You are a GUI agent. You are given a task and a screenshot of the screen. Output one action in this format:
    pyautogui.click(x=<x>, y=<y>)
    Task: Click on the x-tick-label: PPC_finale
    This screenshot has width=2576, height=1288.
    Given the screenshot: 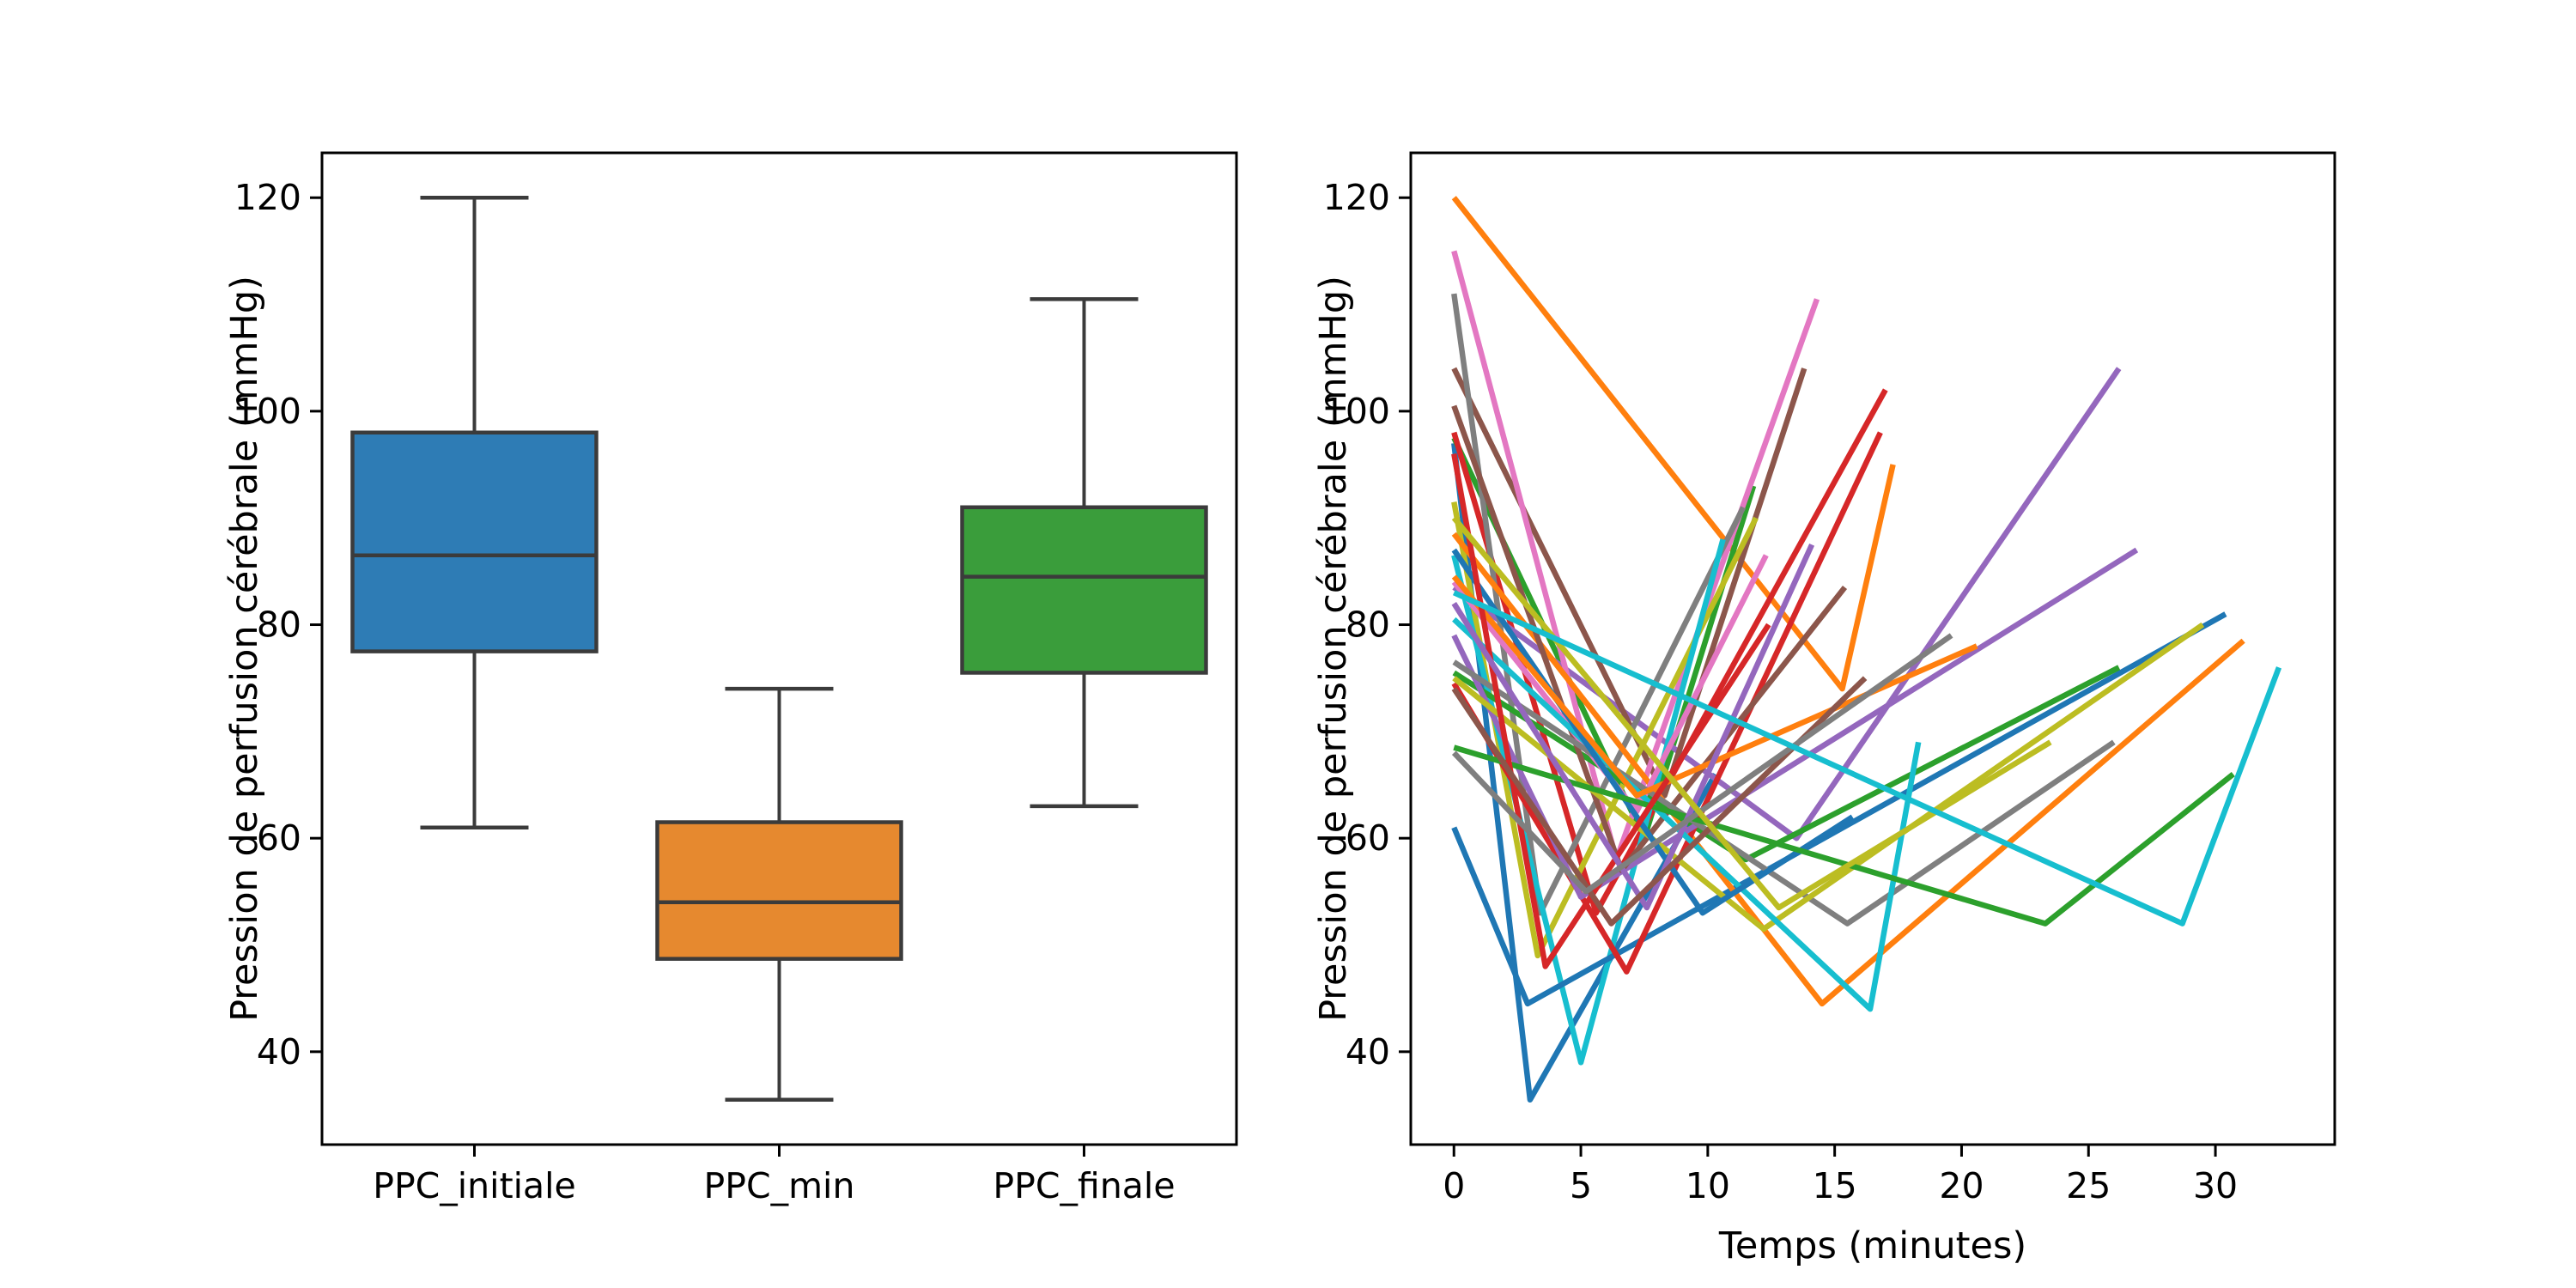 What is the action you would take?
    pyautogui.click(x=1084, y=1185)
    